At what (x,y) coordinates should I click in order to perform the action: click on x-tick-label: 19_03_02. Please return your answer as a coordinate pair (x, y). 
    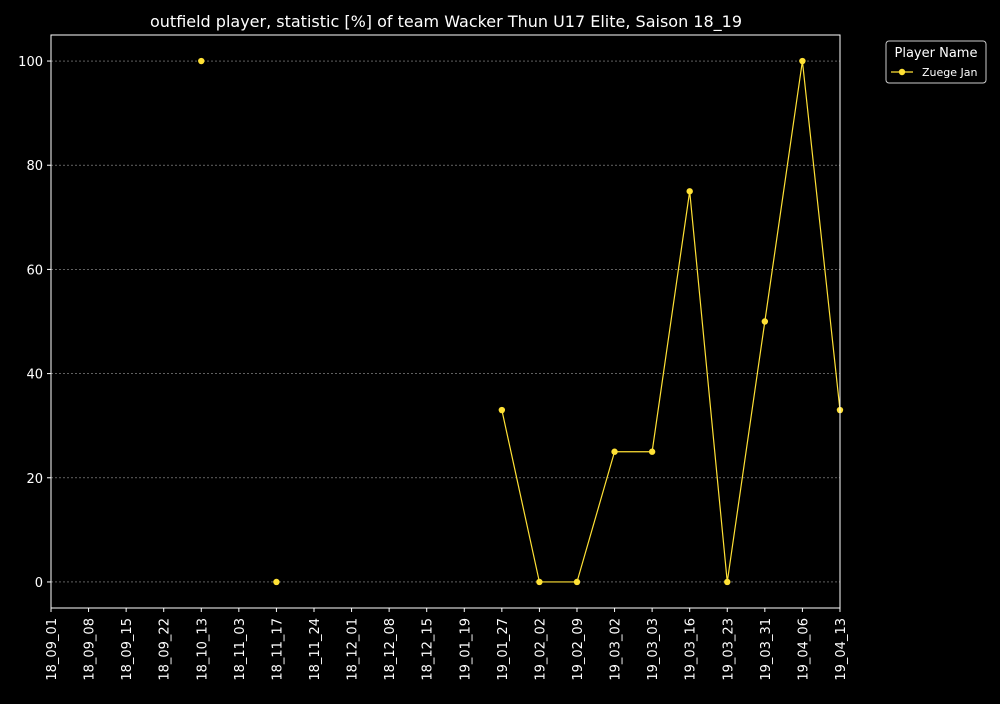
    Looking at the image, I should click on (616, 649).